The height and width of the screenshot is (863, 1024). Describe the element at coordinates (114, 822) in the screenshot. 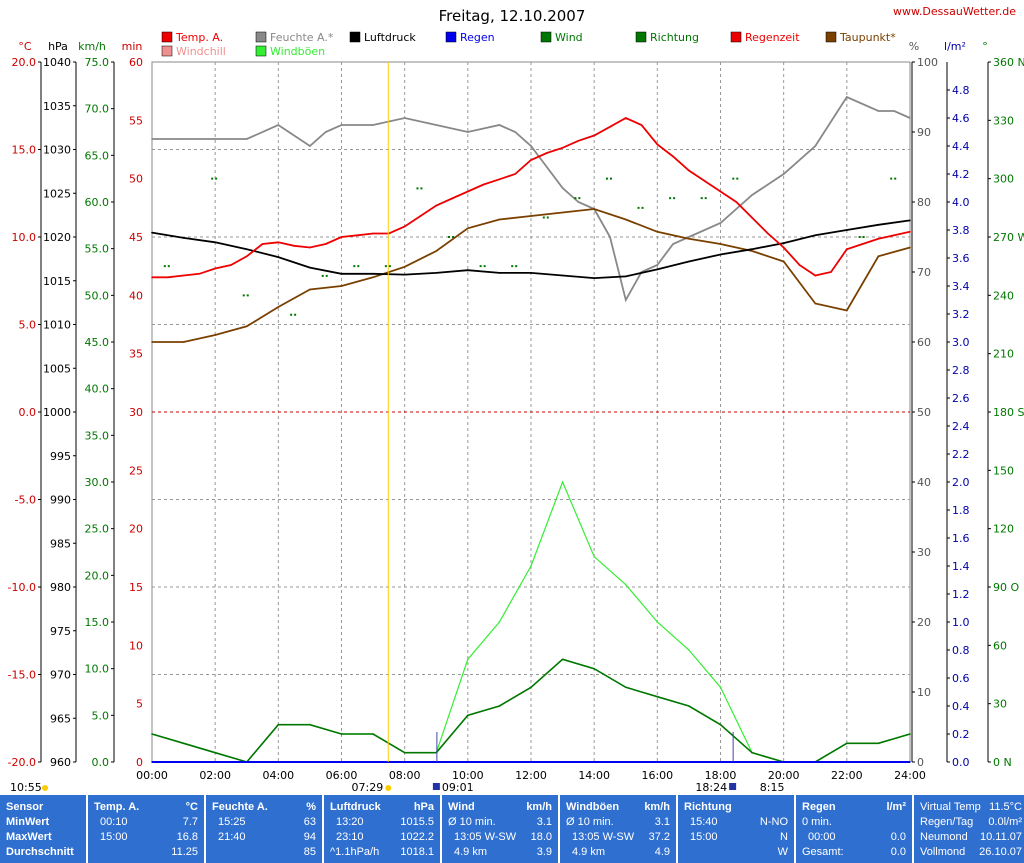

I see `temp-min-time: 00:10` at that location.